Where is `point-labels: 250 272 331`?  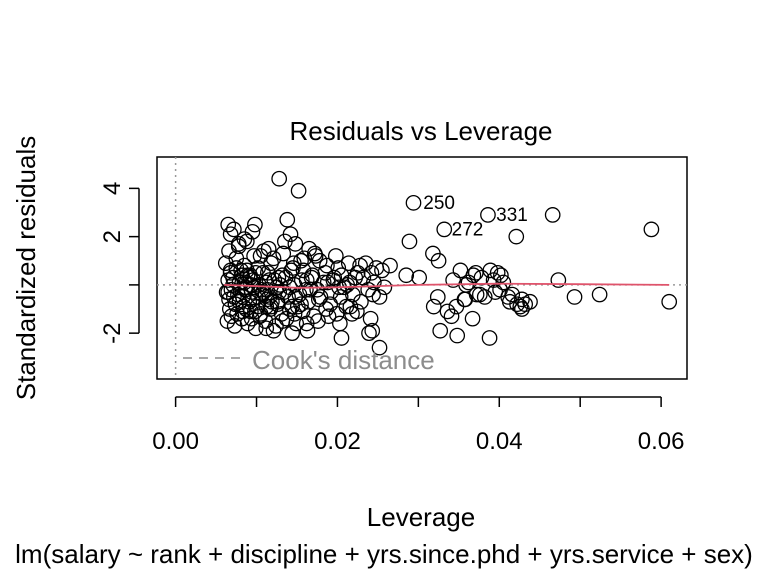 point-labels: 250 272 331 is located at coordinates (475, 217).